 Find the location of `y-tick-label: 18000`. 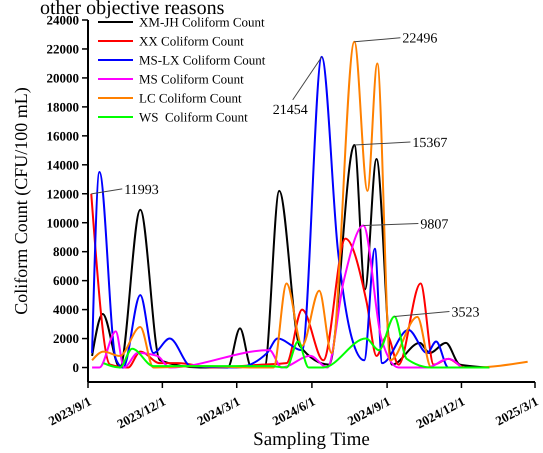

y-tick-label: 18000 is located at coordinates (62, 106).